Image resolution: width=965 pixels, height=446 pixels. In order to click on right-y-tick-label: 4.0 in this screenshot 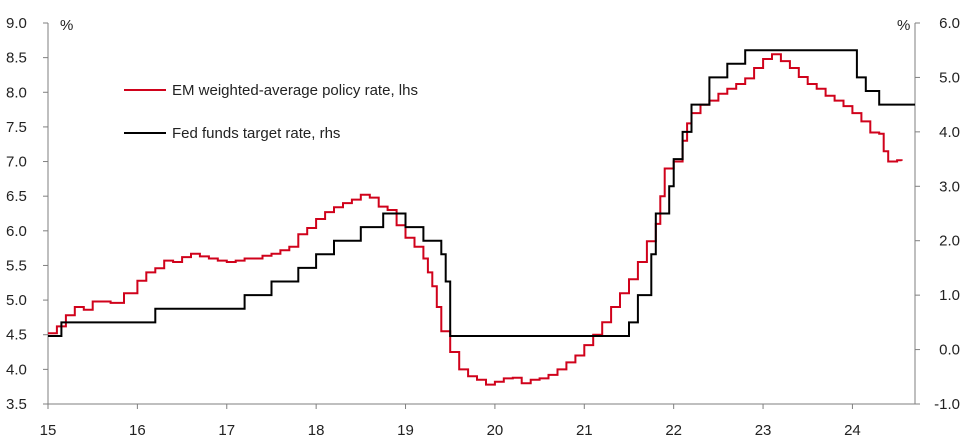, I will do `click(949, 132)`.